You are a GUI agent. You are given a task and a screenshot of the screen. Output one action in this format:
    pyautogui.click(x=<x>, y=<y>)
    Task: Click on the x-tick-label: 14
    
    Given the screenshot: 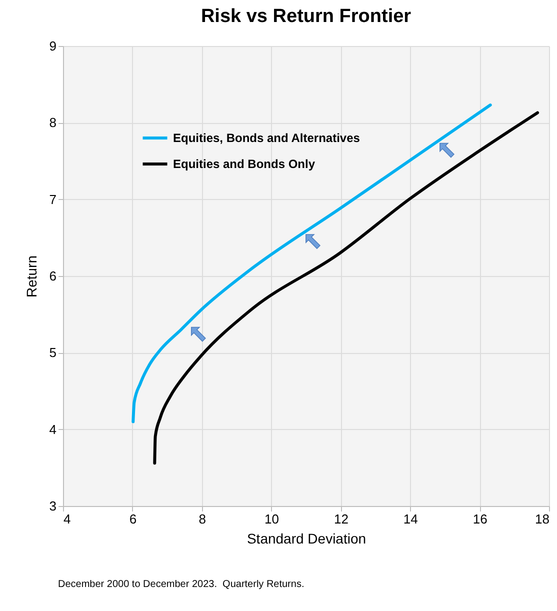 What is the action you would take?
    pyautogui.click(x=410, y=519)
    